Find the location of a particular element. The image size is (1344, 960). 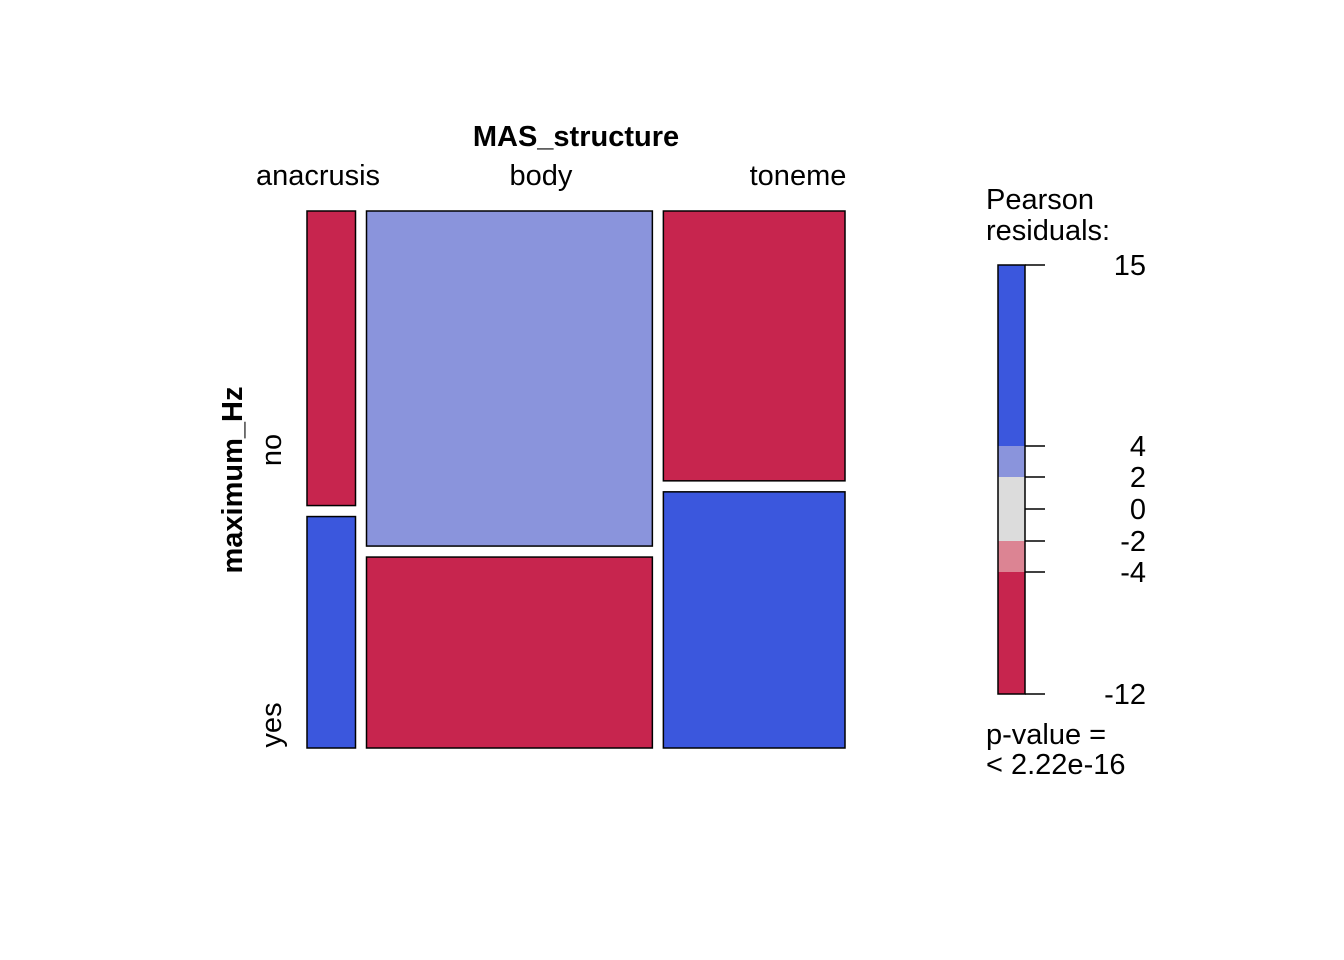

p-value-line-1: p-value = is located at coordinates (1046, 735).